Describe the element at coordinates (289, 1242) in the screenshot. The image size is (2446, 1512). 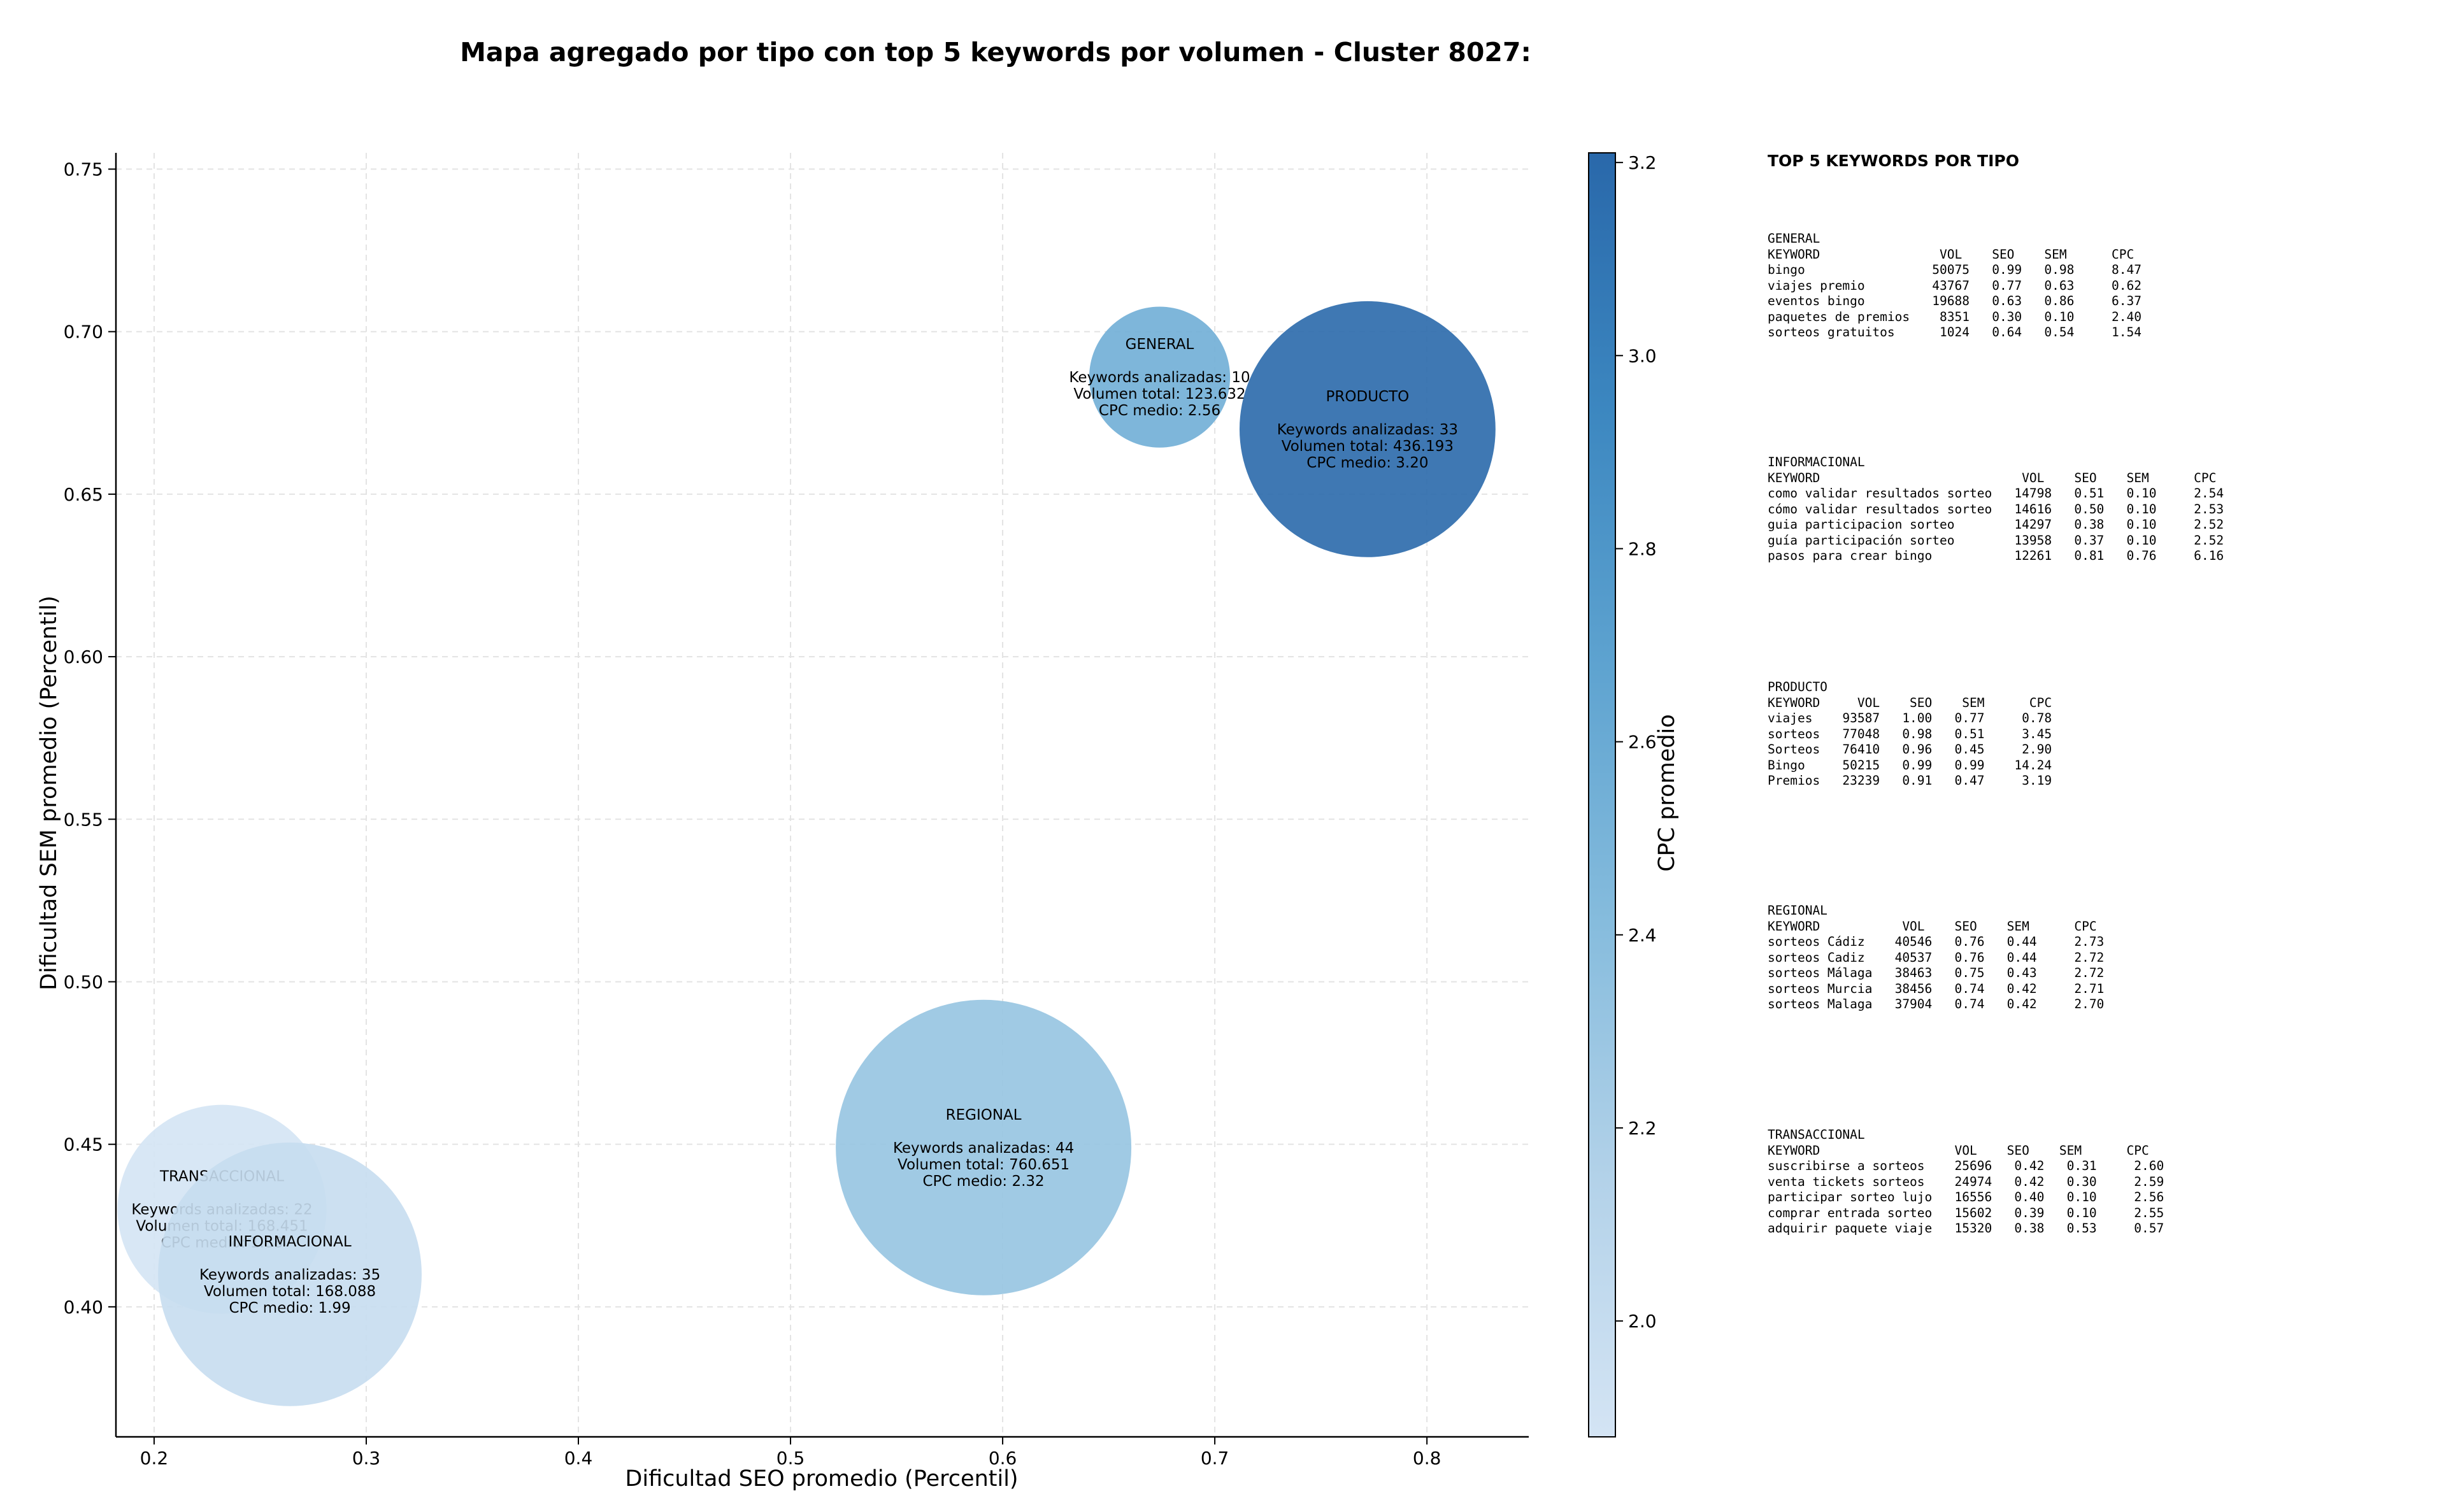
I see `bubble-label: INFORMACIONAL` at that location.